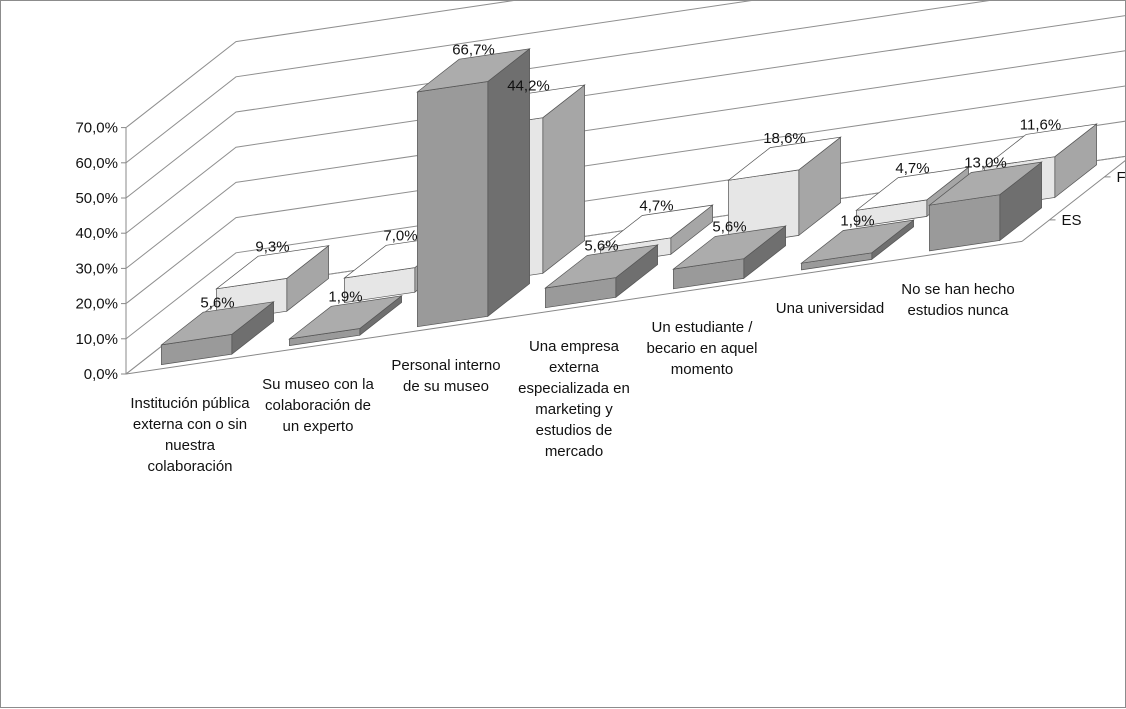  I want to click on y-tick-label: 30,0%, so click(96, 268).